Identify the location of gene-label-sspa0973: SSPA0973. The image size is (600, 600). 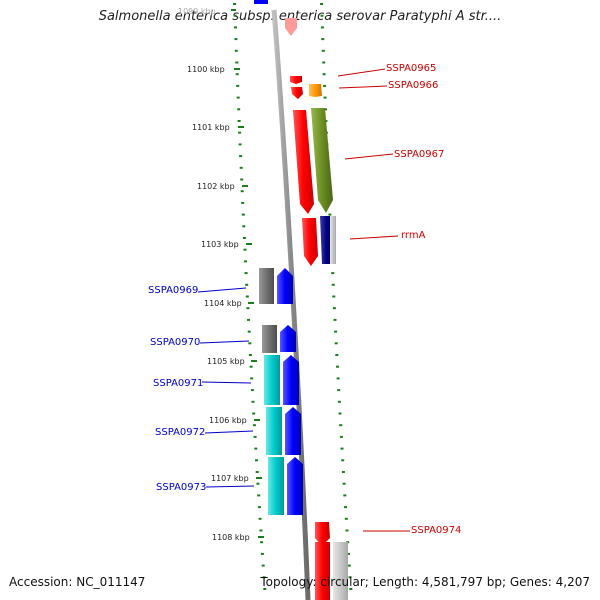
(181, 487).